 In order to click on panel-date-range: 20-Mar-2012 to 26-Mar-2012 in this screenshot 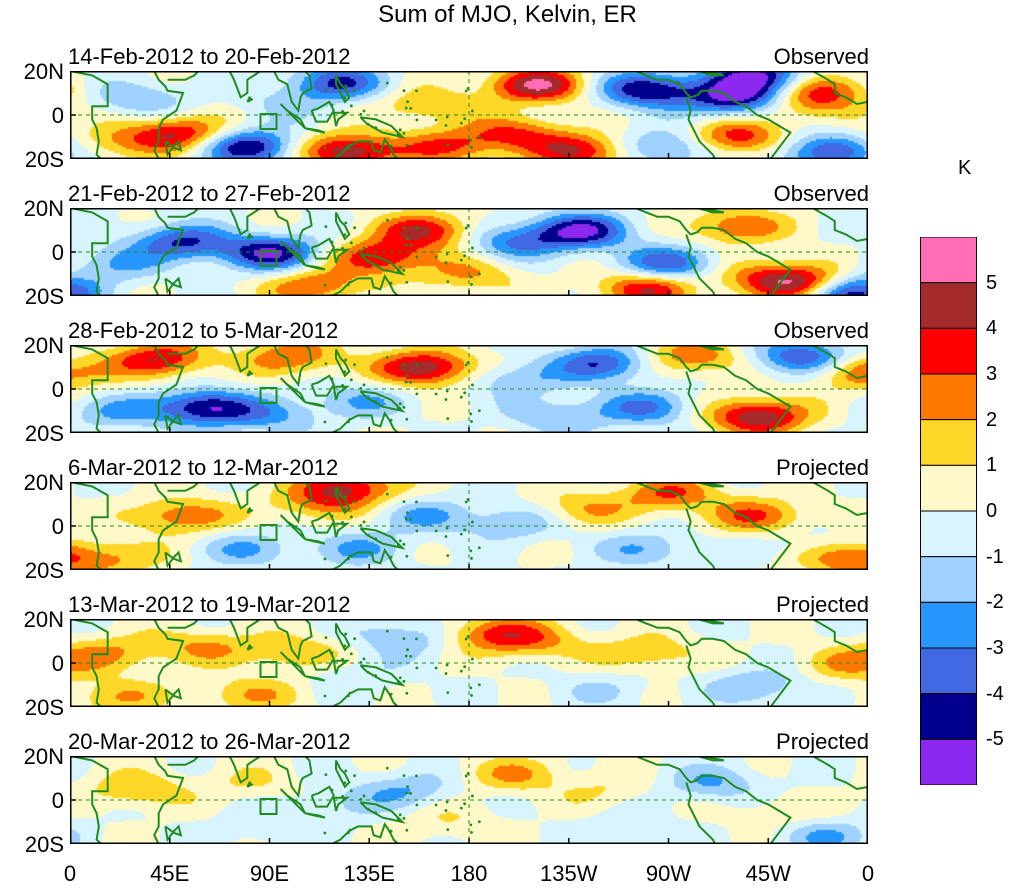, I will do `click(209, 741)`.